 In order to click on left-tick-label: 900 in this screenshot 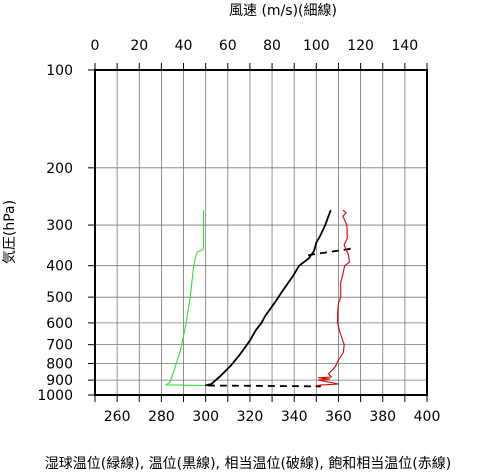, I will do `click(59, 381)`.